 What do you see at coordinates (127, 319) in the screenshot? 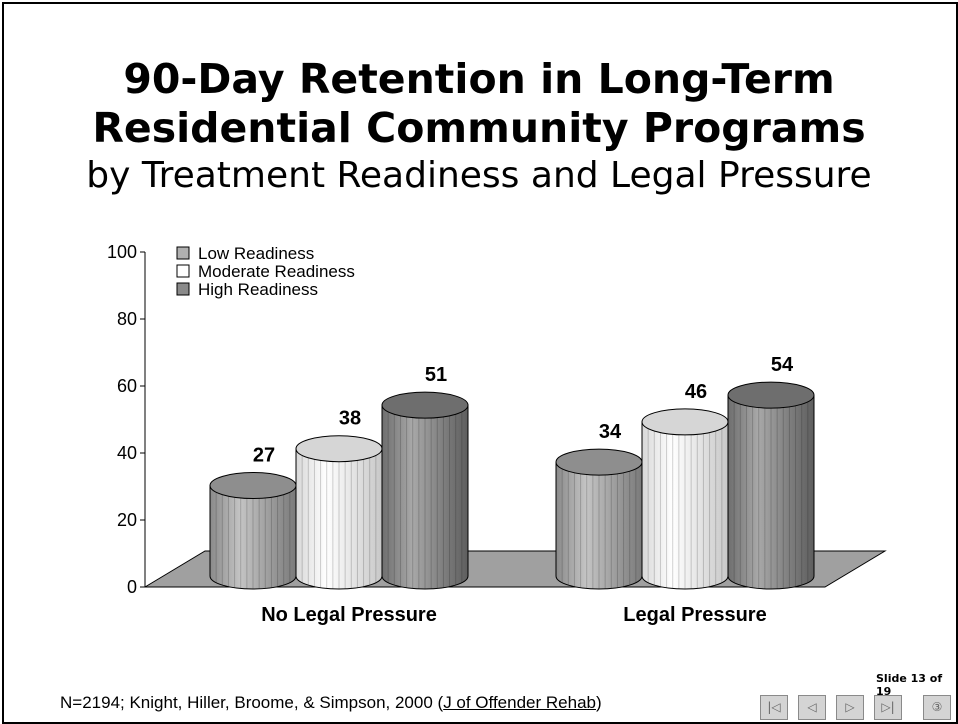
I see `y-tick-label: 80` at bounding box center [127, 319].